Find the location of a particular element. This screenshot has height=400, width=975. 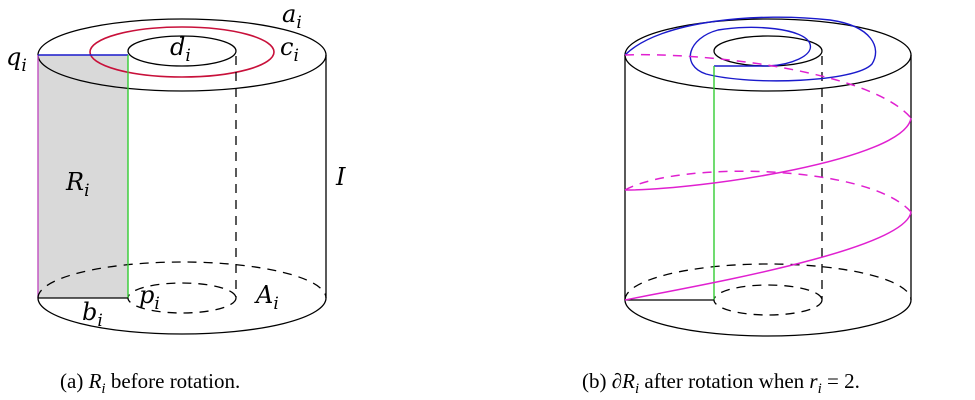

label-b: bi is located at coordinates (92, 314).